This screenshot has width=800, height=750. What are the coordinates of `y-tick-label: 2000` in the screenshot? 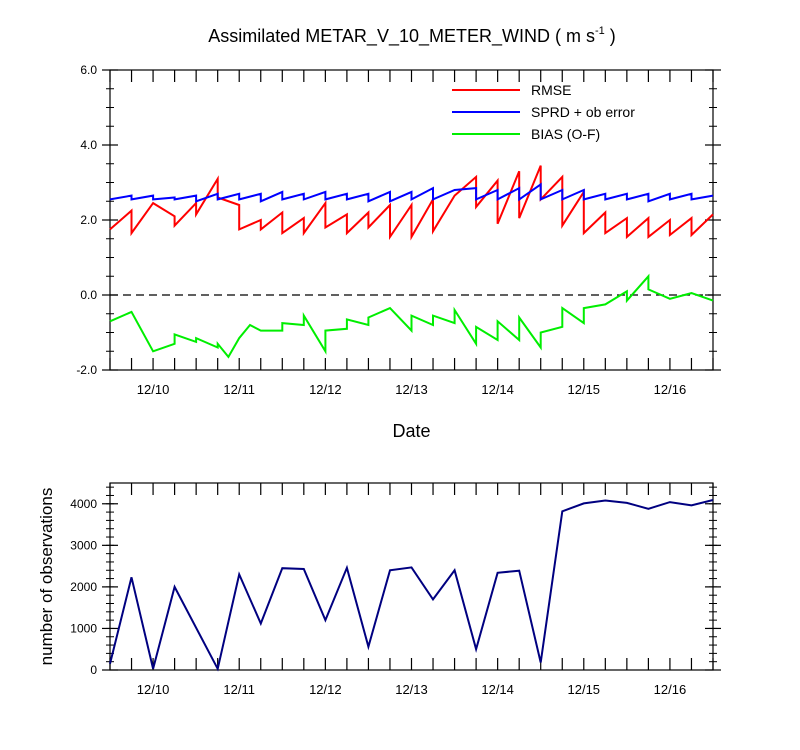 It's located at (83, 587).